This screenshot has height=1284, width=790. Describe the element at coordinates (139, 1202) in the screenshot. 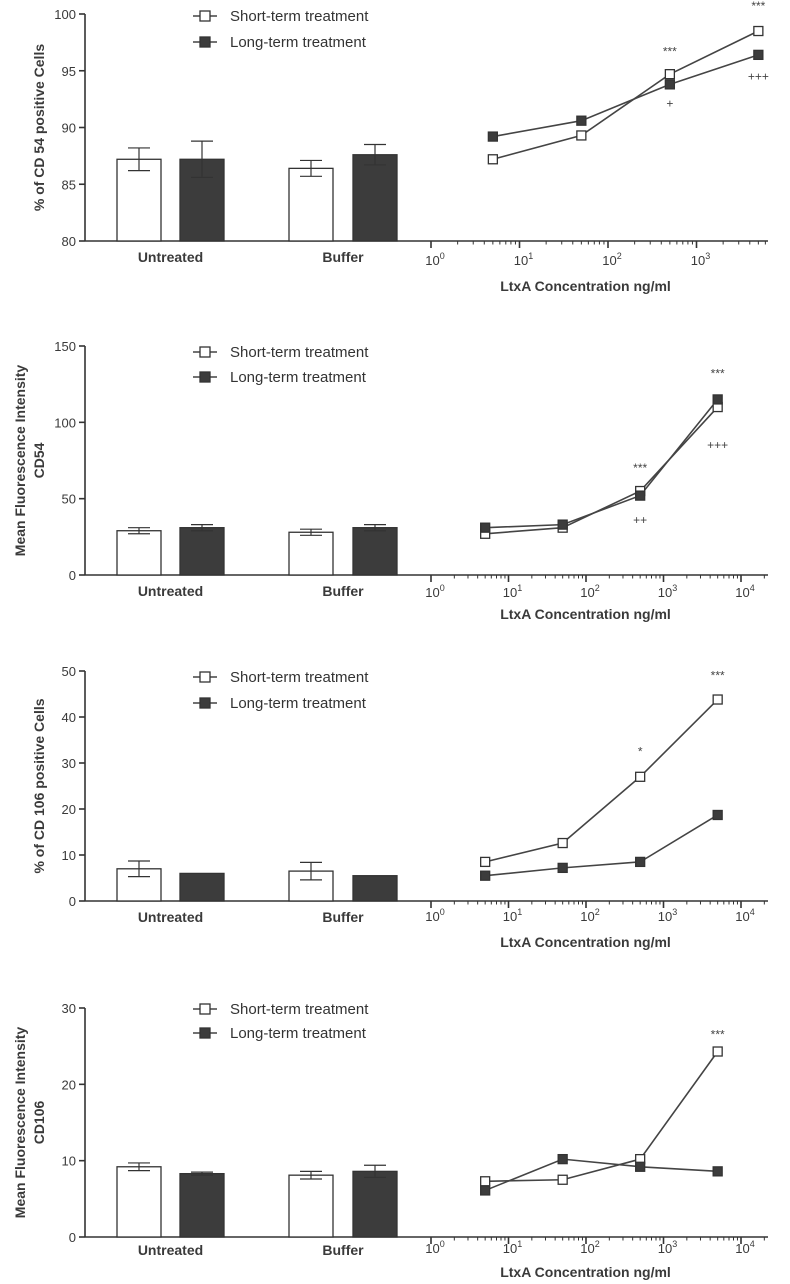

I see `bar-short-untreated` at that location.